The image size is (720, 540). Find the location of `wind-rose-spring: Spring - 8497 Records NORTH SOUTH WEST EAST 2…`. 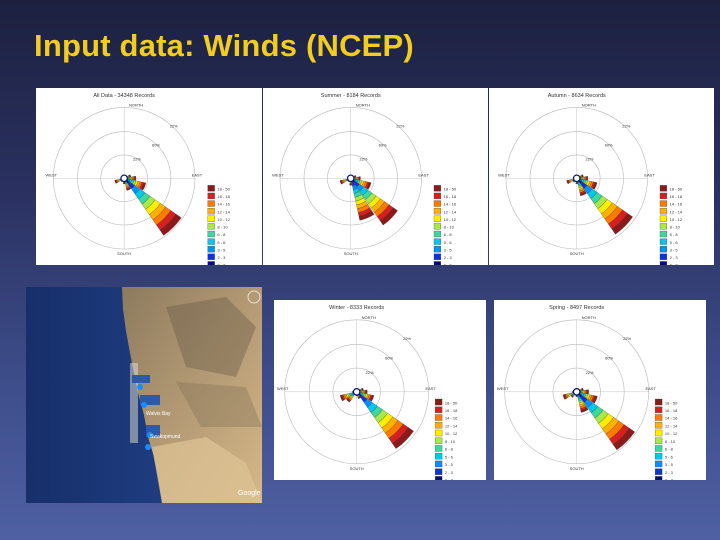

wind-rose-spring: Spring - 8497 Records NORTH SOUTH WEST EAST 2… is located at coordinates (587, 392).